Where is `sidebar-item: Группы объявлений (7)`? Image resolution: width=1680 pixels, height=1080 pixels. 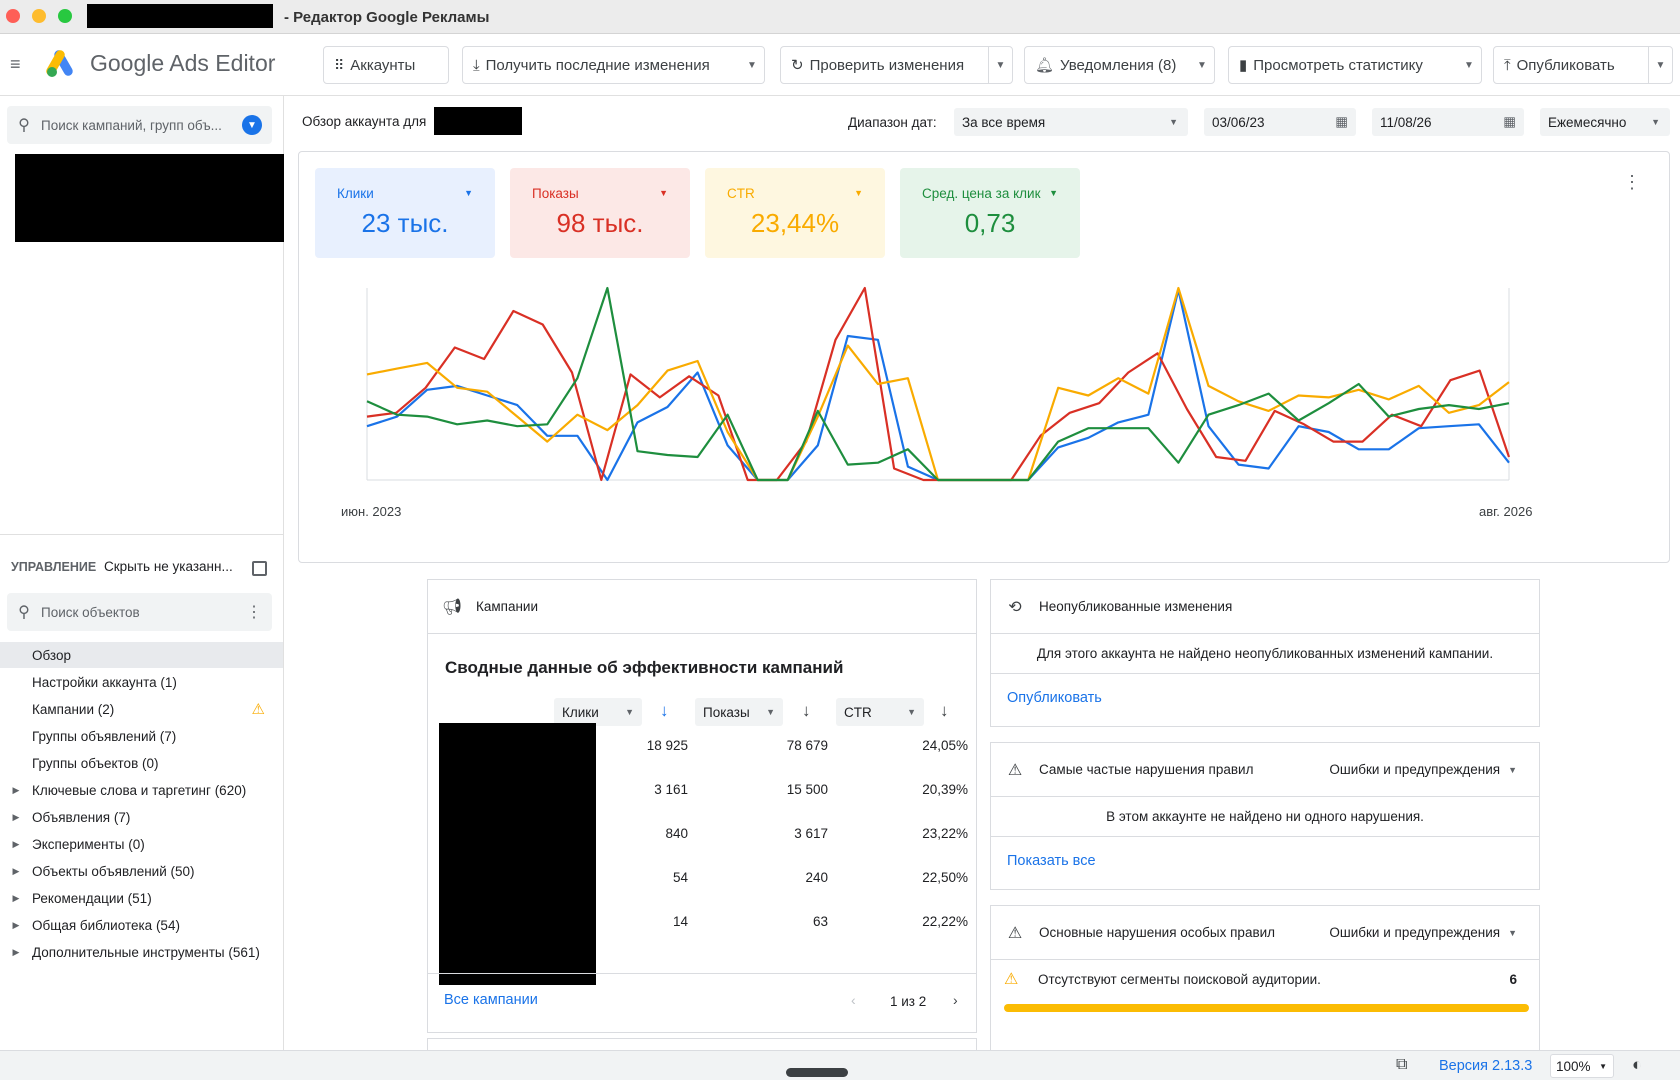 sidebar-item: Группы объявлений (7) is located at coordinates (141, 736).